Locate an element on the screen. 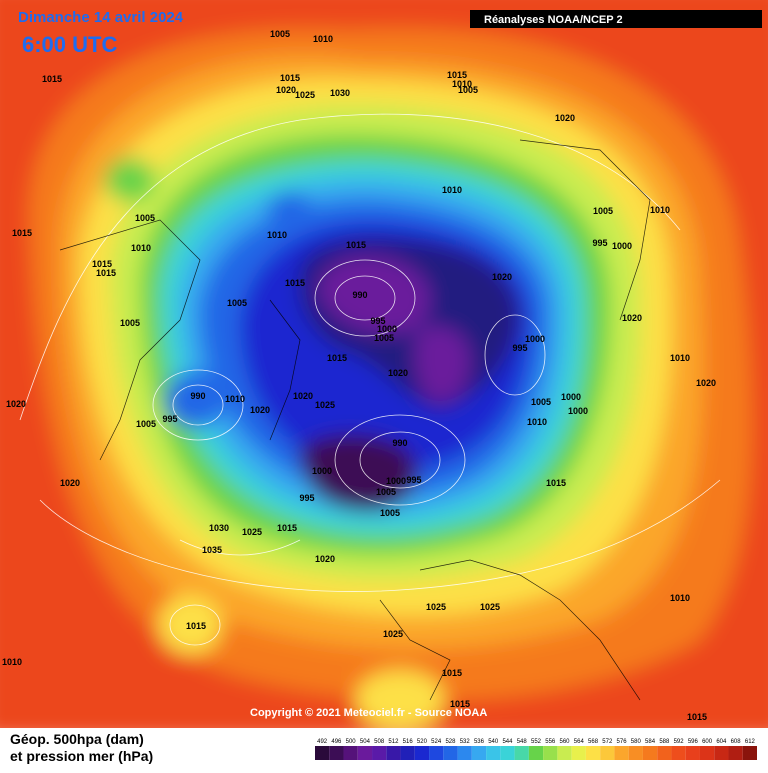  source-box is located at coordinates (616, 19).